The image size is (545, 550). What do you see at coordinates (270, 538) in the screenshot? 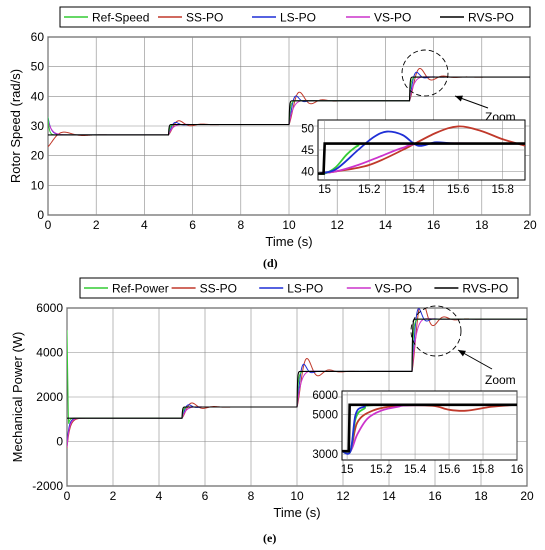
I see `caption-e: (e)` at bounding box center [270, 538].